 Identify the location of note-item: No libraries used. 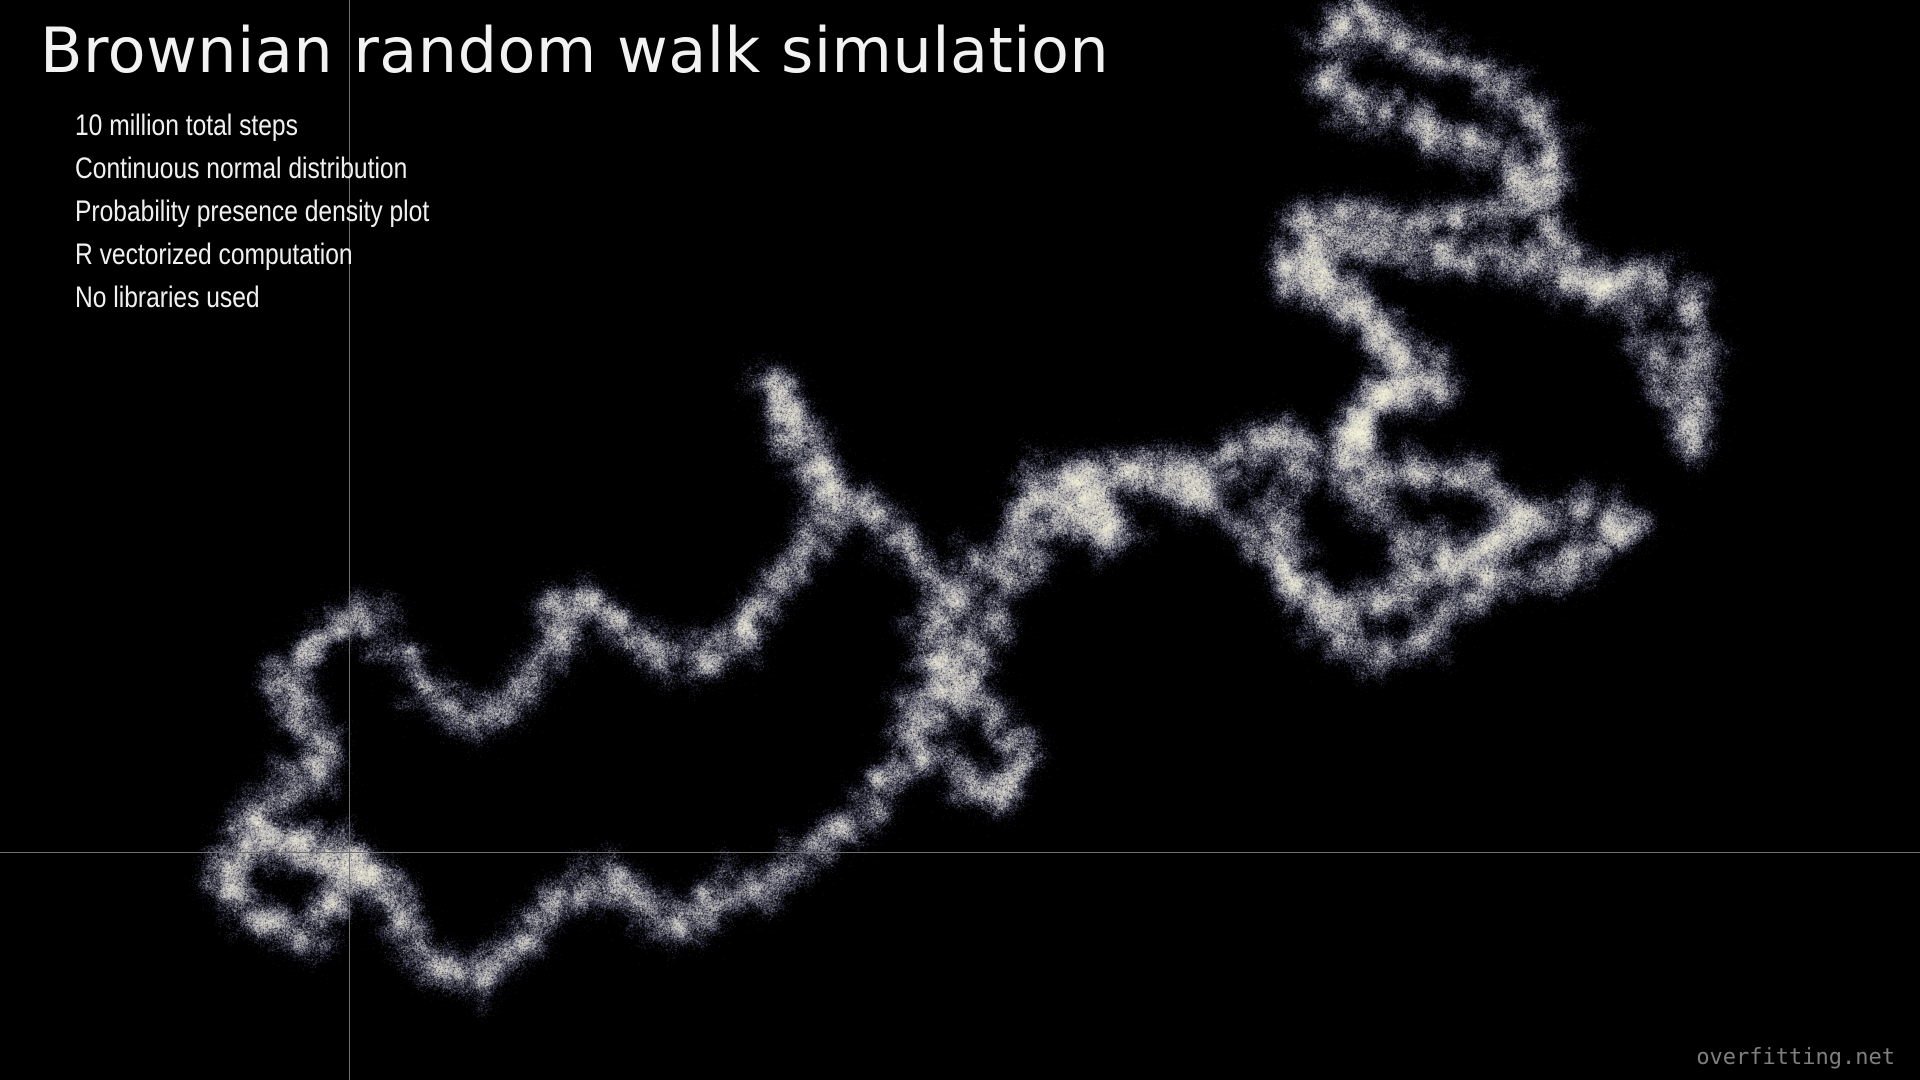
(167, 297).